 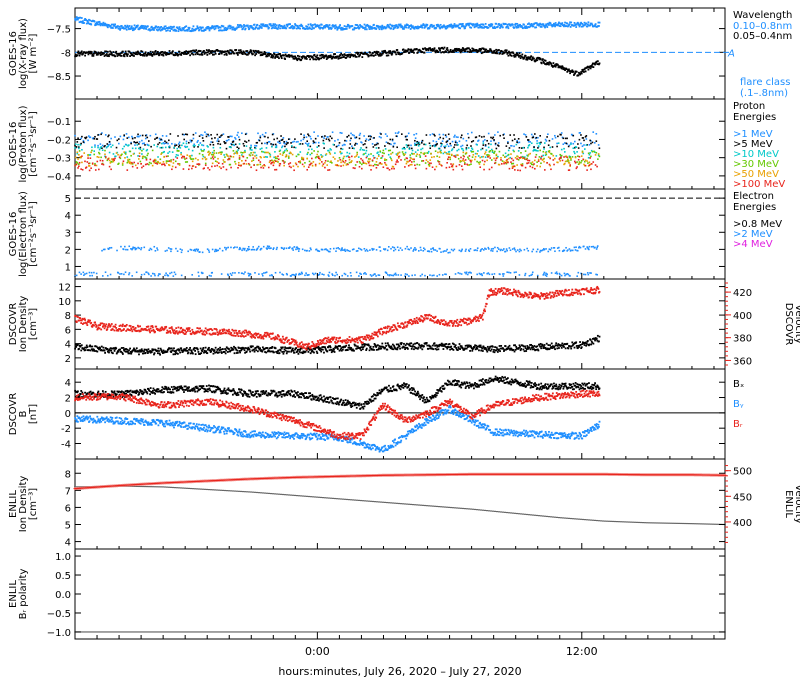 What do you see at coordinates (68, 199) in the screenshot?
I see `y-tick-label: 5` at bounding box center [68, 199].